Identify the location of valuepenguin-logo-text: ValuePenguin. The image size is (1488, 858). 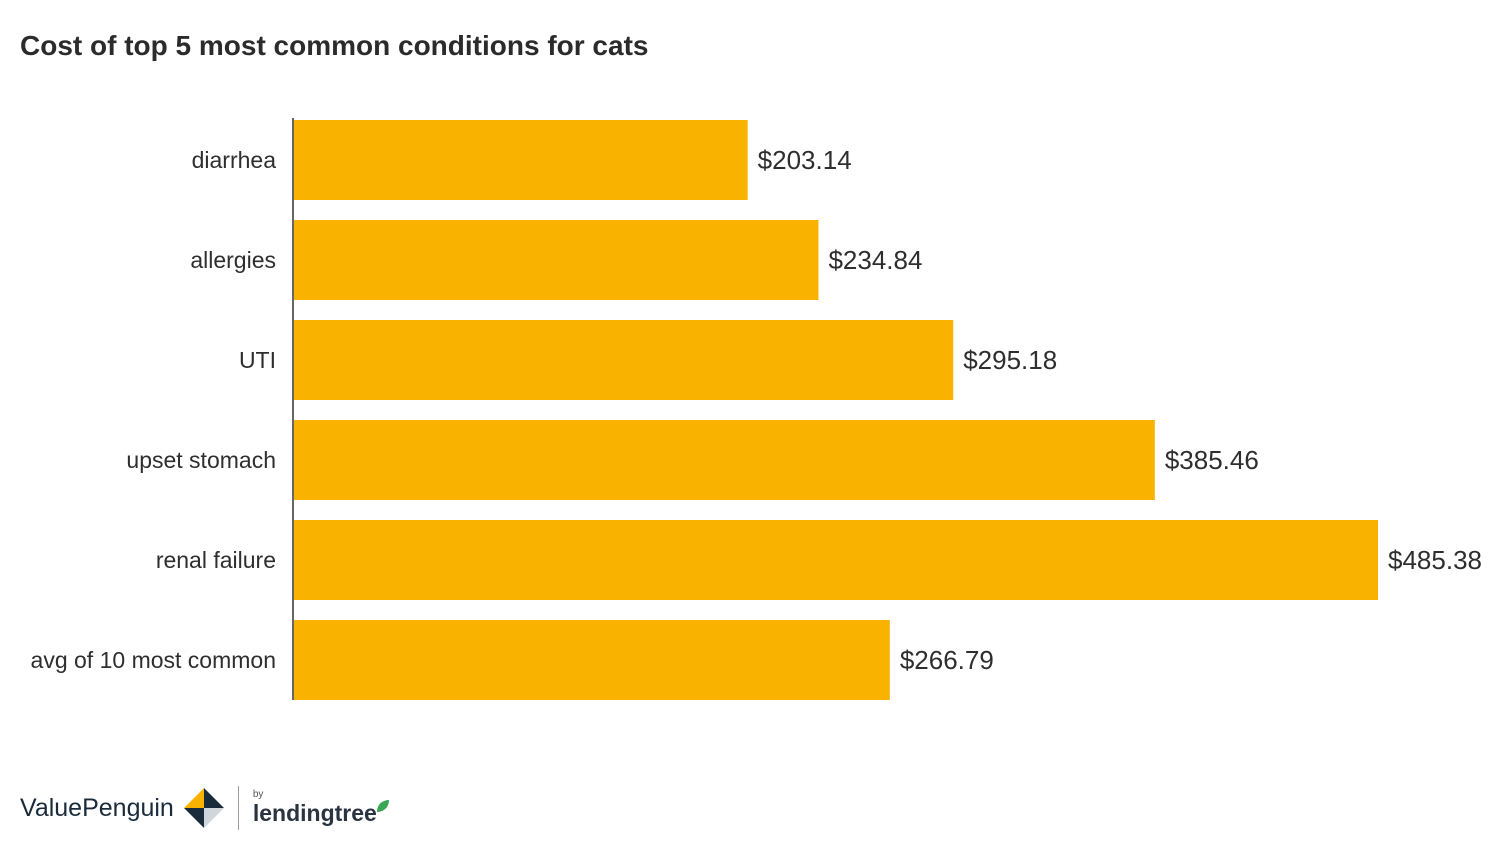
(97, 807).